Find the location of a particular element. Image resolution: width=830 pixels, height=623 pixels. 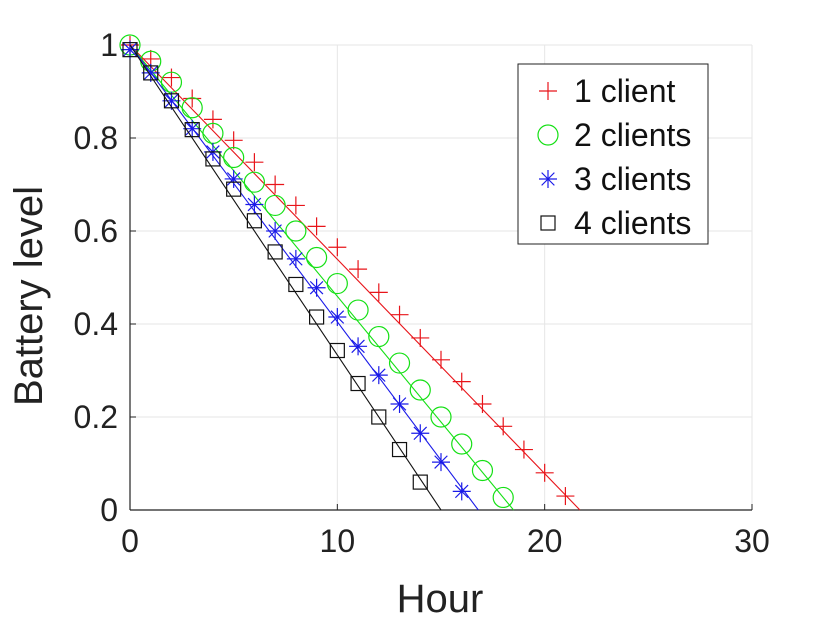

y-tick-label: 0.8 is located at coordinates (96, 138).